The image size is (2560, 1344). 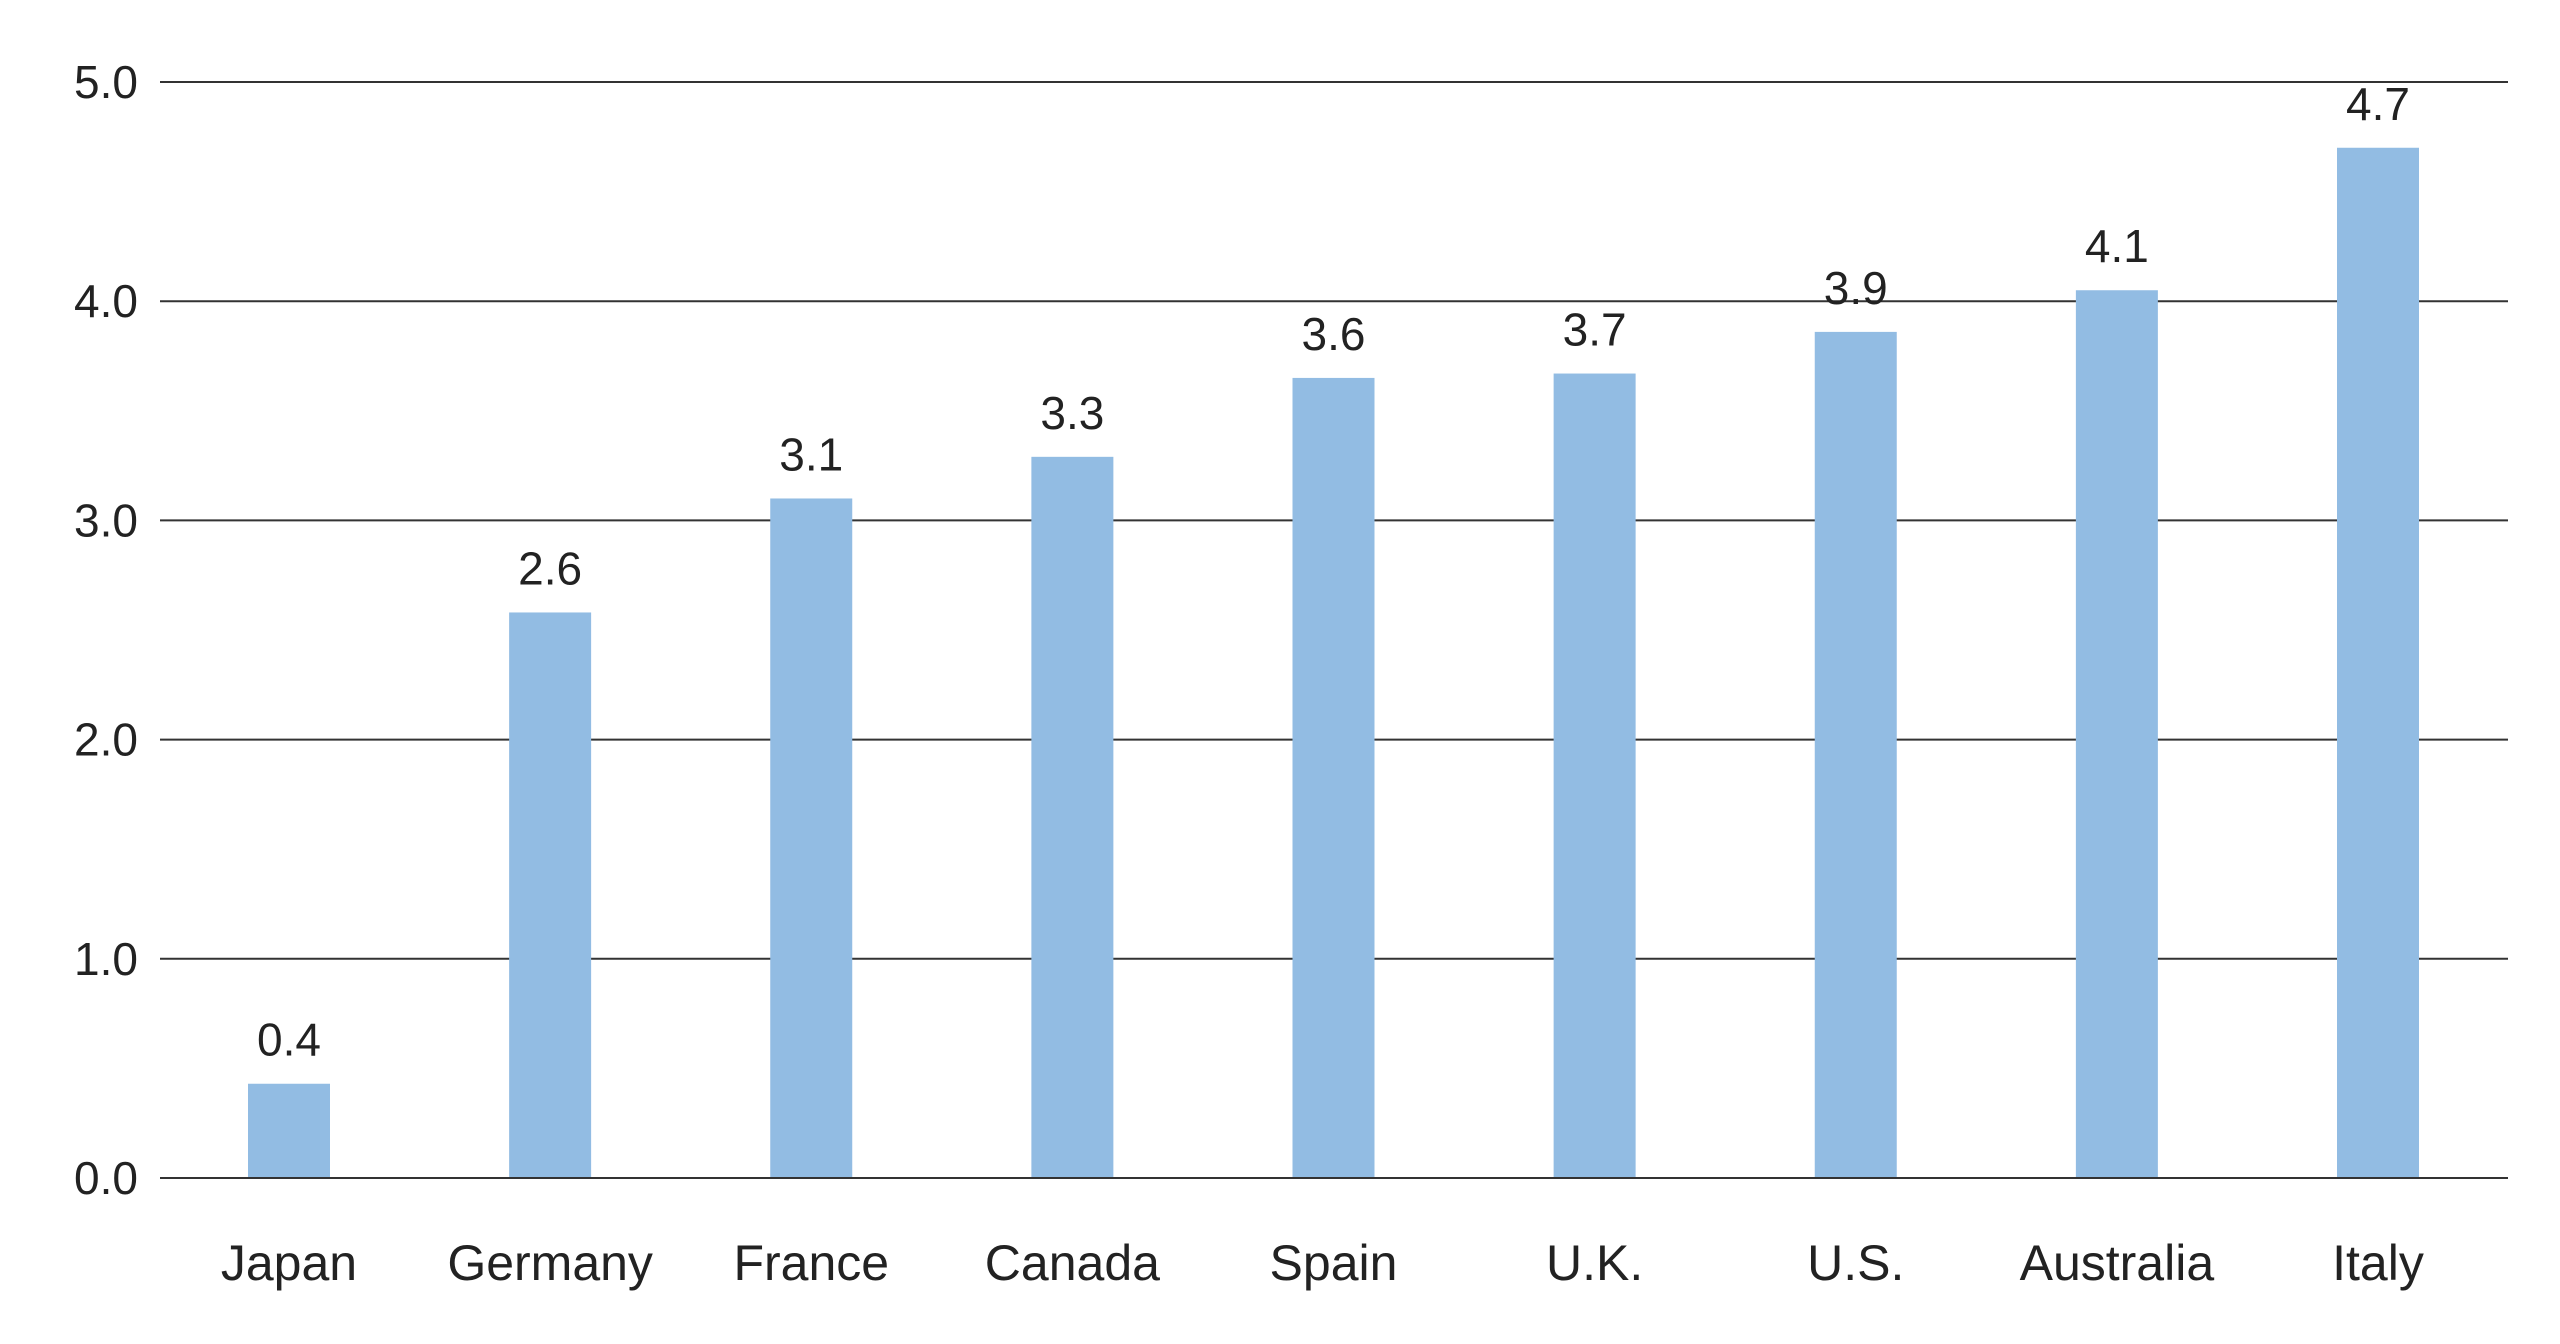 I want to click on x-category-label: Japan, so click(x=289, y=1263).